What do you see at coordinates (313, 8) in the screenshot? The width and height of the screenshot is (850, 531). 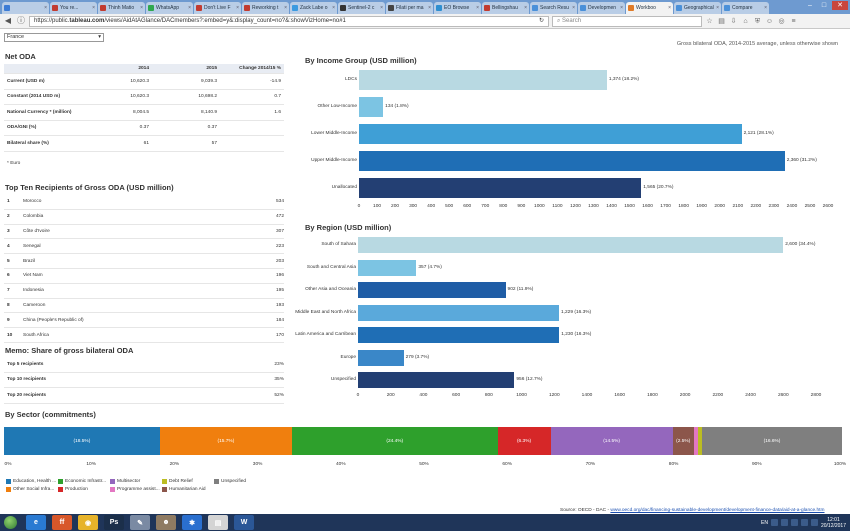 I see `browser-tab: Zack Labe o ×` at bounding box center [313, 8].